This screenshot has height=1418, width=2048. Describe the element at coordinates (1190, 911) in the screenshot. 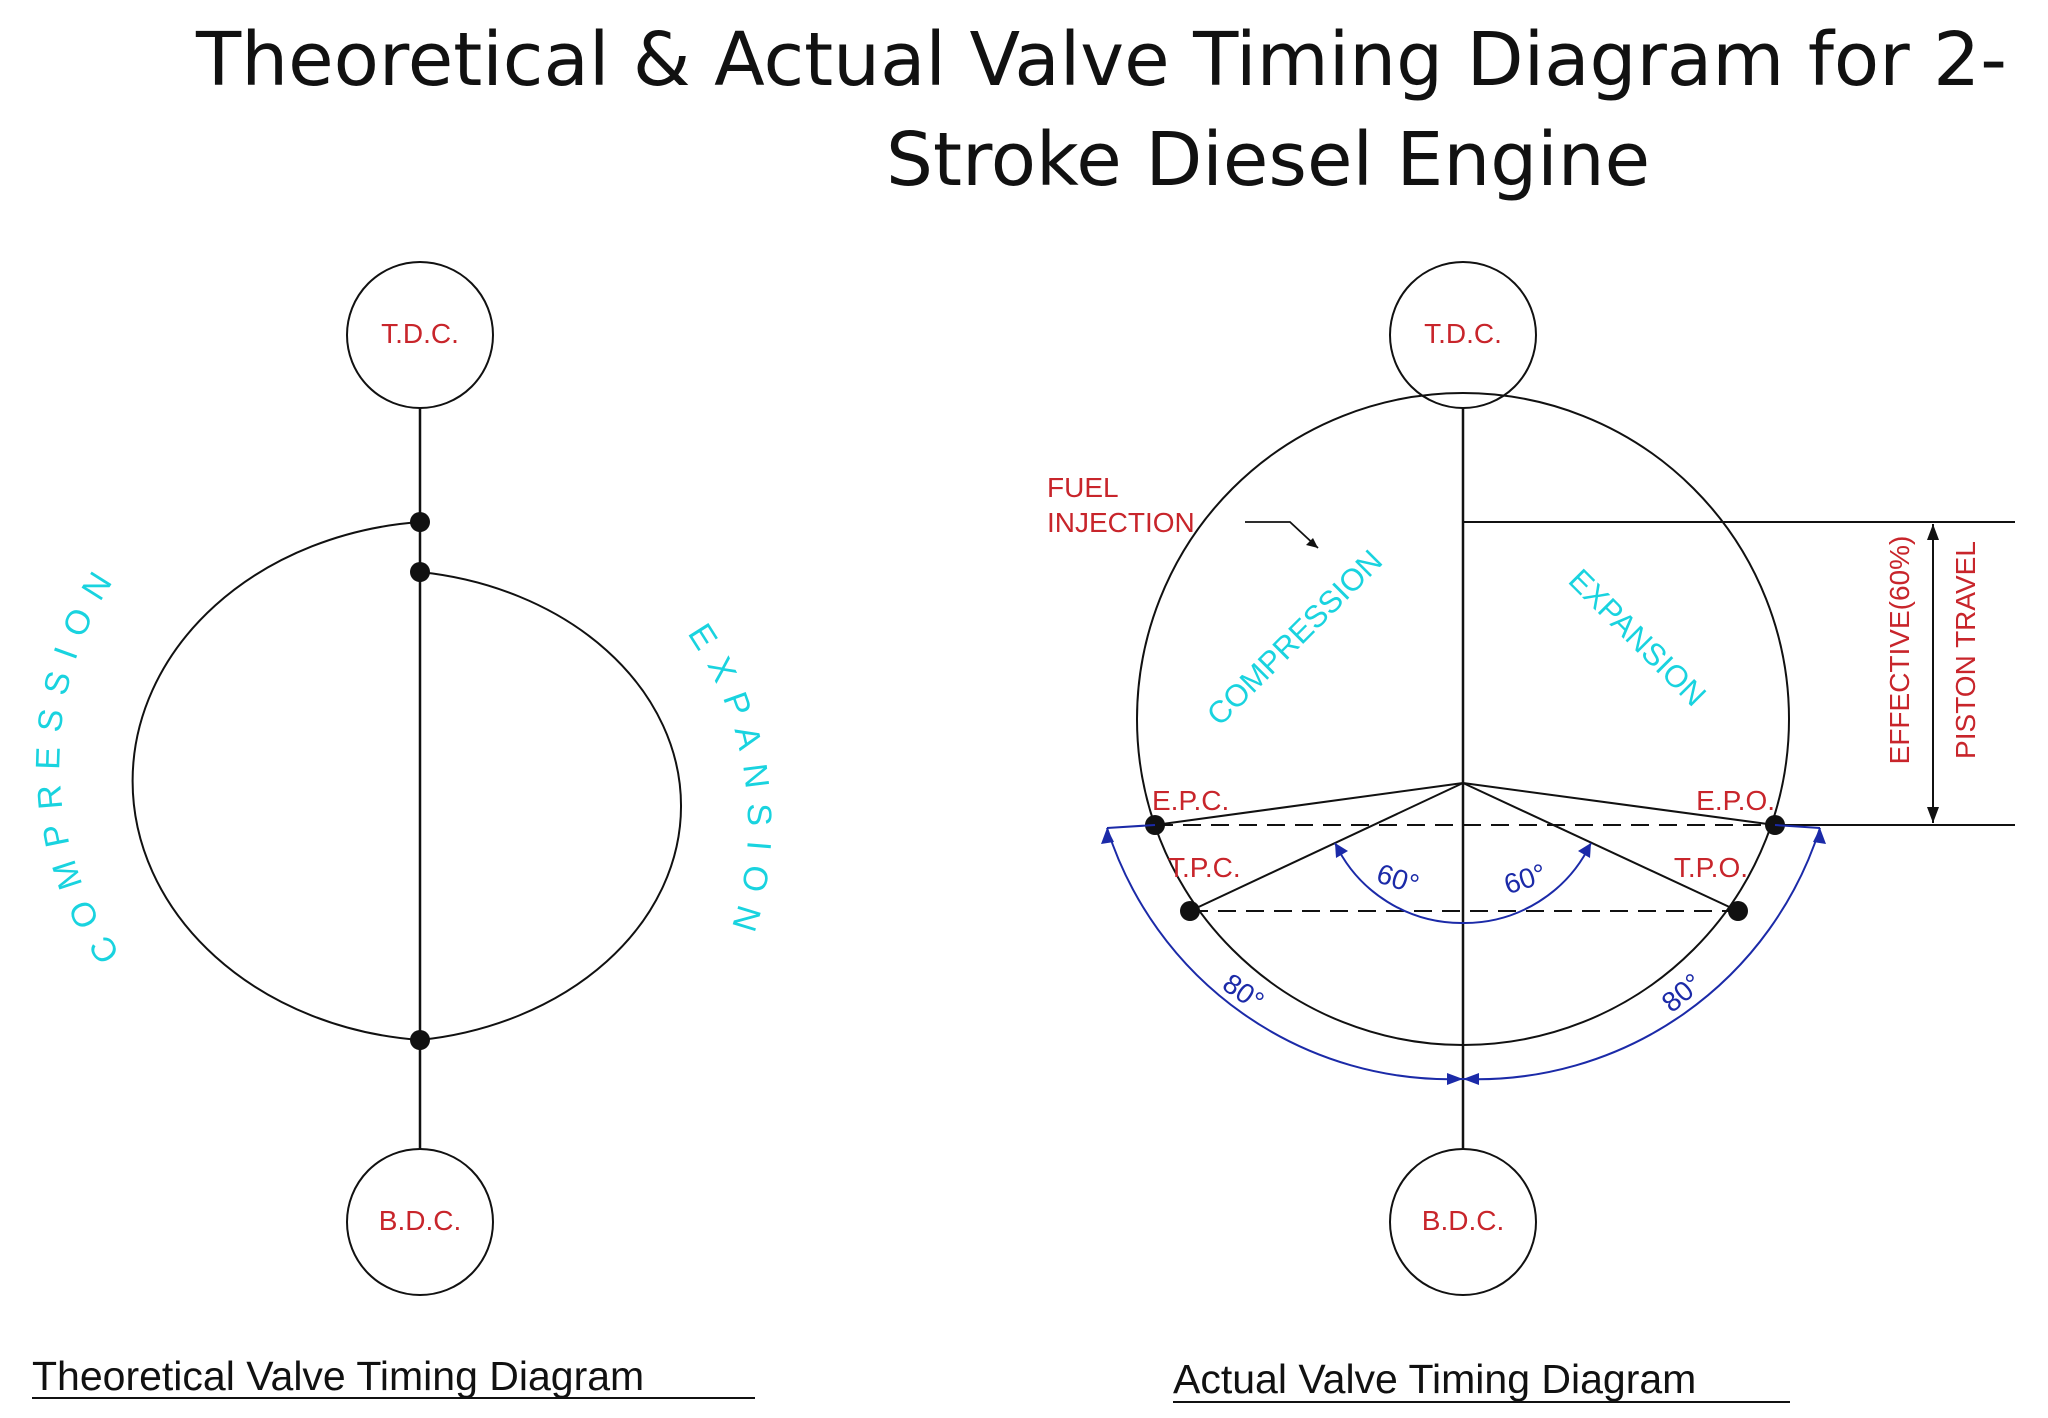

I see `actual-tpc-dot` at that location.